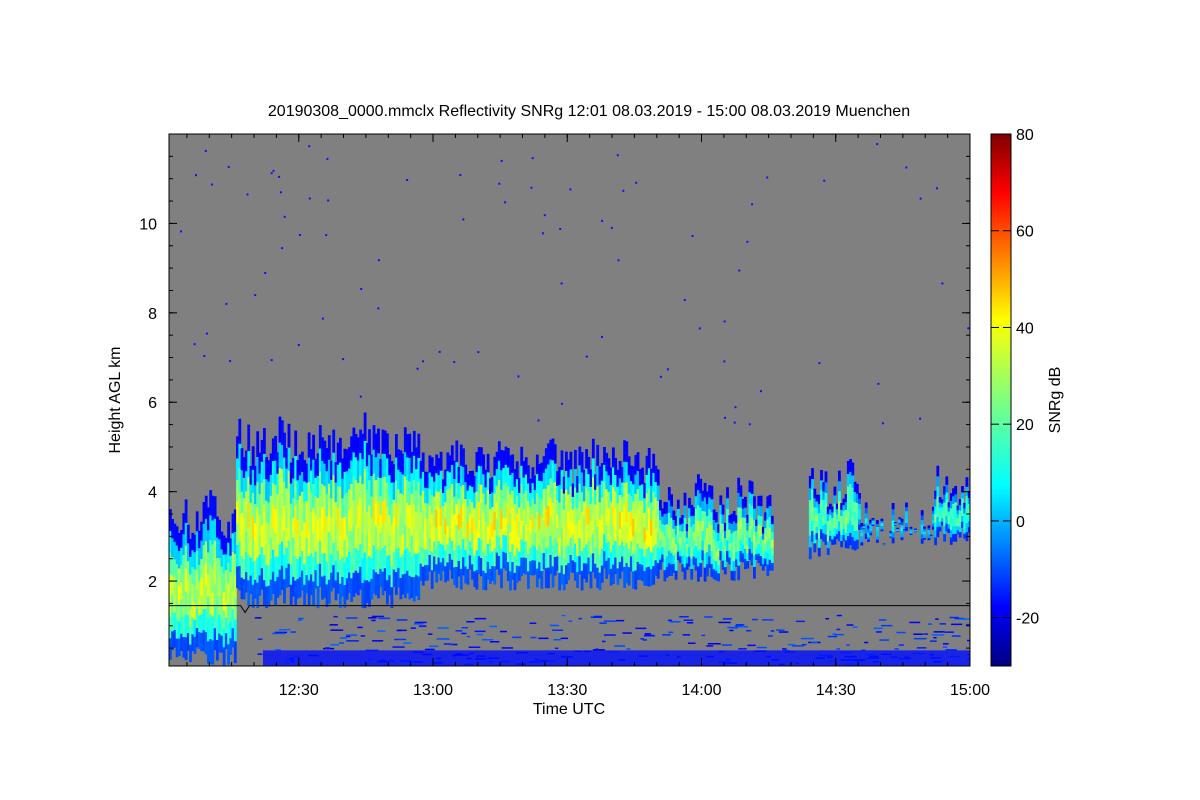 The width and height of the screenshot is (1200, 800). What do you see at coordinates (569, 709) in the screenshot?
I see `x-axis-label: Time UTC` at bounding box center [569, 709].